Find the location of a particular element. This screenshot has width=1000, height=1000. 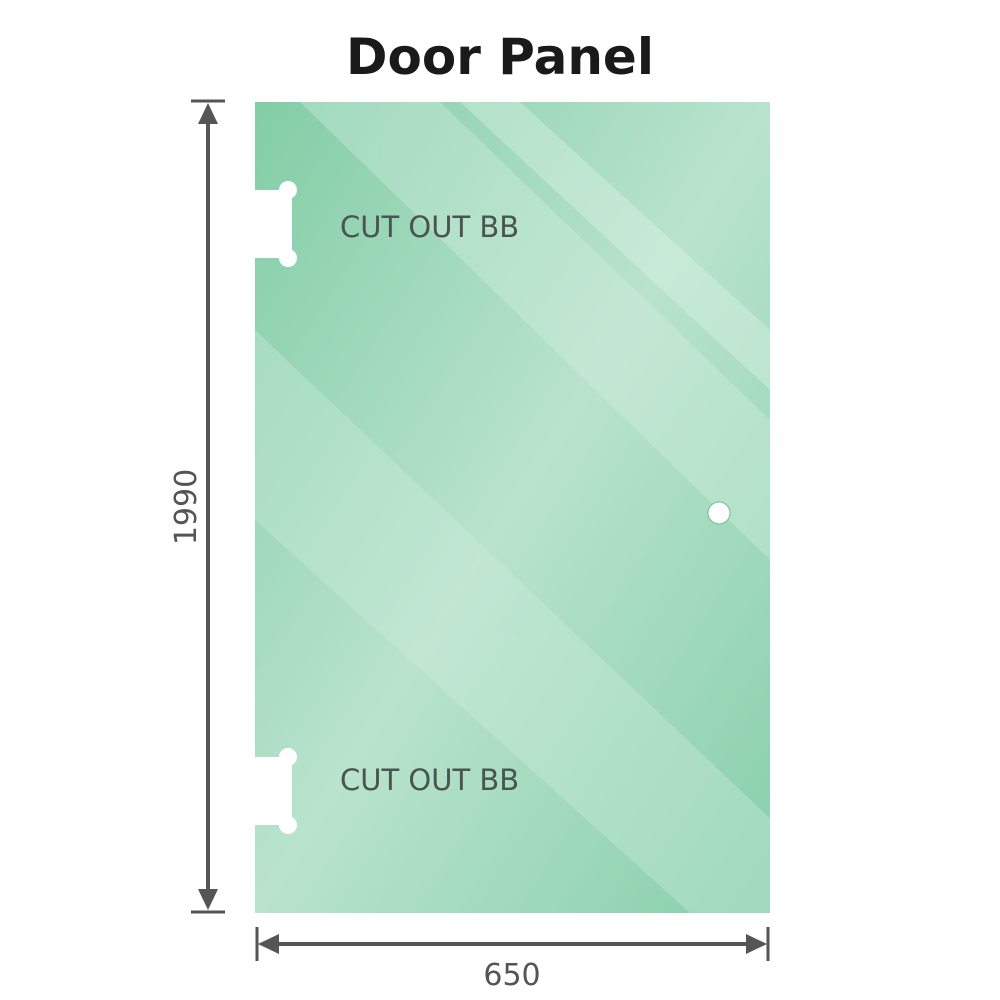

cutout-label-bottom: CUT OUT BB is located at coordinates (429, 780).